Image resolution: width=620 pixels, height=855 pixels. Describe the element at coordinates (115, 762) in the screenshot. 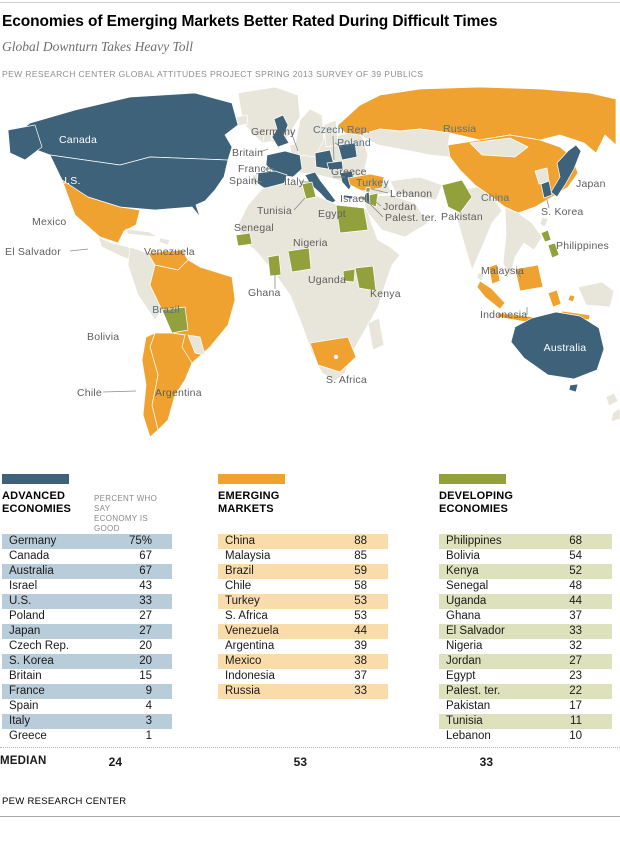

I see `median-value-advanced: 24` at that location.